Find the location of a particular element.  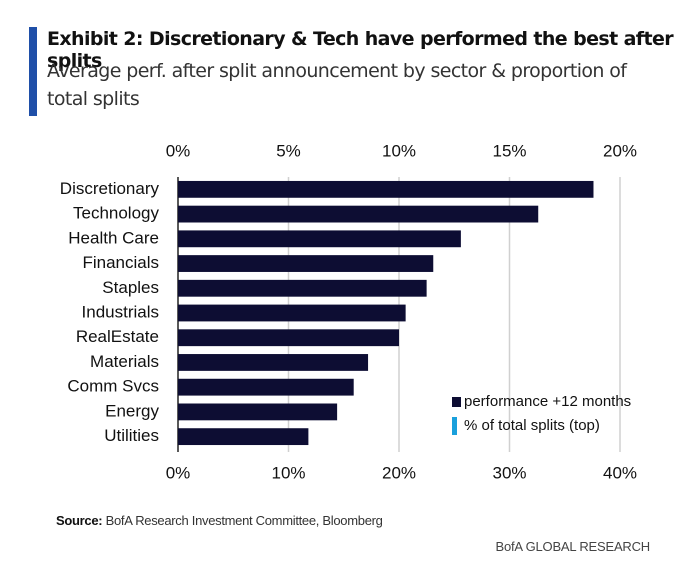

y-tick-label: Technology is located at coordinates (116, 213).